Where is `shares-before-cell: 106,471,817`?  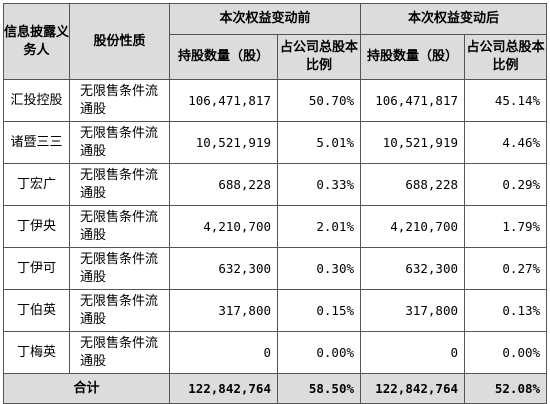 shares-before-cell: 106,471,817 is located at coordinates (223, 100).